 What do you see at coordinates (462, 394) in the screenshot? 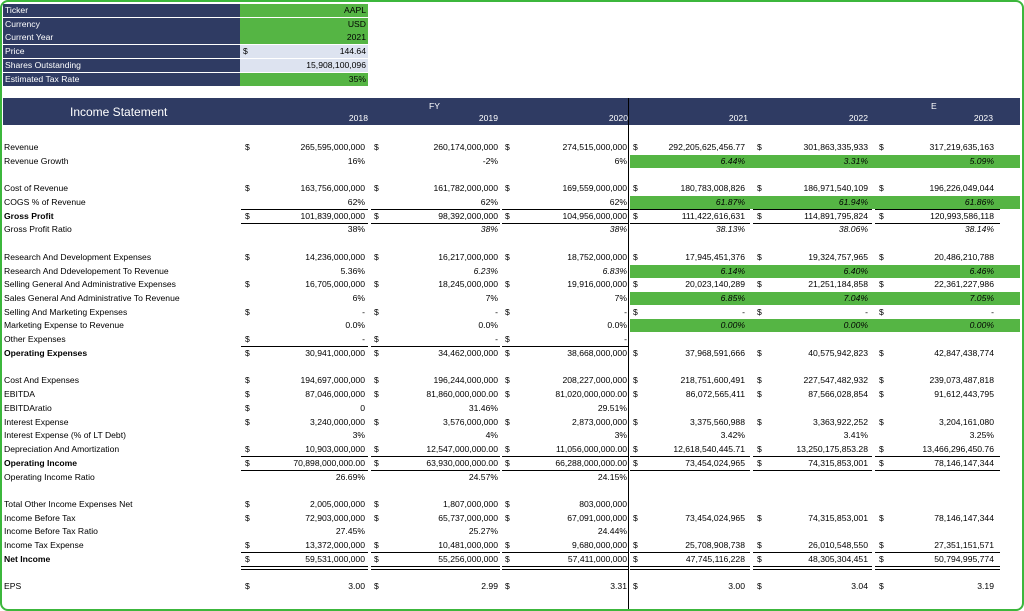
I see `value-cell: 81,860,000,000.00` at bounding box center [462, 394].